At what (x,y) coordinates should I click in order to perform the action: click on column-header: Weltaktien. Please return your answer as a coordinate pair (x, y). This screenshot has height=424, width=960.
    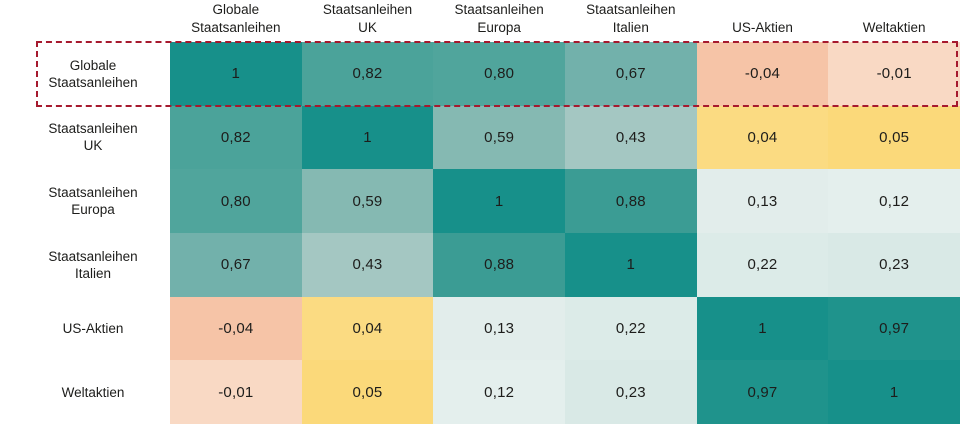
    Looking at the image, I should click on (894, 21).